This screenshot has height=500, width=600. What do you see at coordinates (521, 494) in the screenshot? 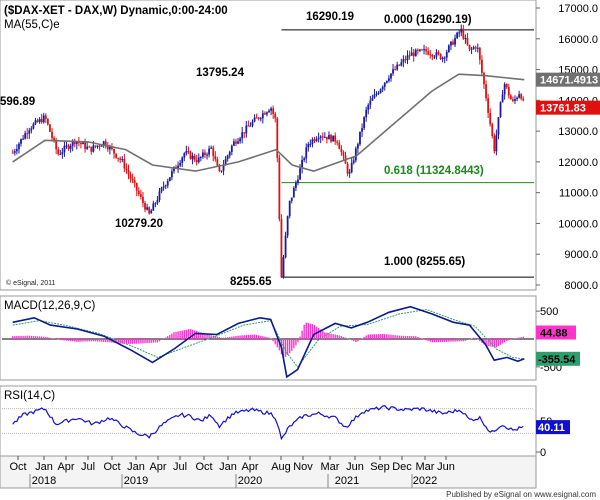
I see `footer-text: Published by eSignal on www.esignal.com` at bounding box center [521, 494].